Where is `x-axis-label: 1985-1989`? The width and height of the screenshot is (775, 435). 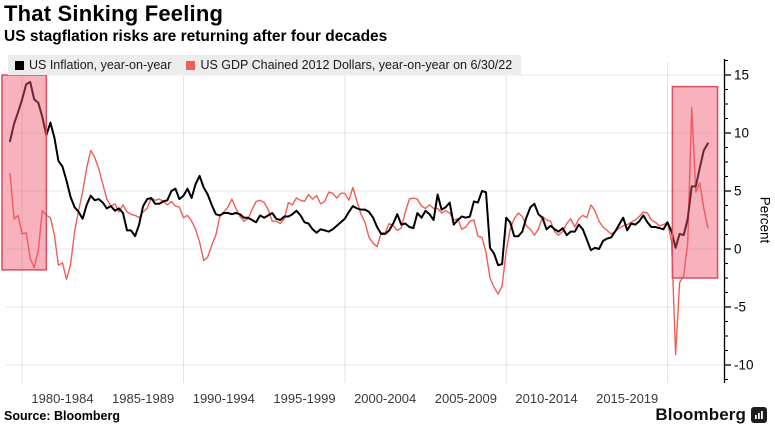 x-axis-label: 1985-1989 is located at coordinates (143, 398).